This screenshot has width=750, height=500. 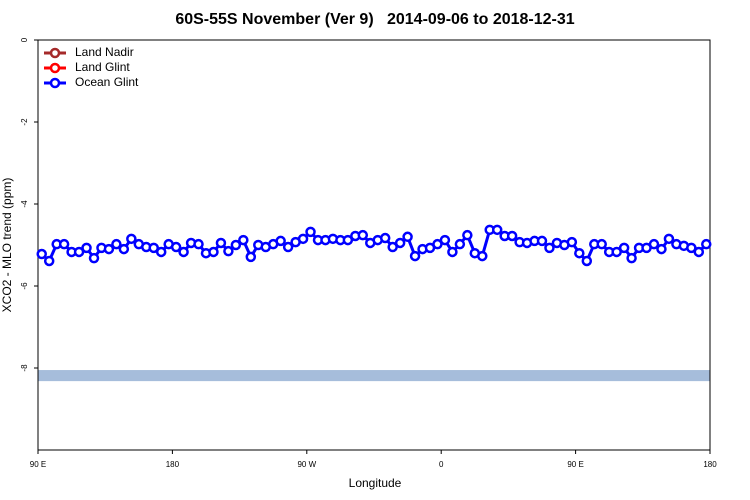 What do you see at coordinates (375, 483) in the screenshot?
I see `x-axis-label: Longitude` at bounding box center [375, 483].